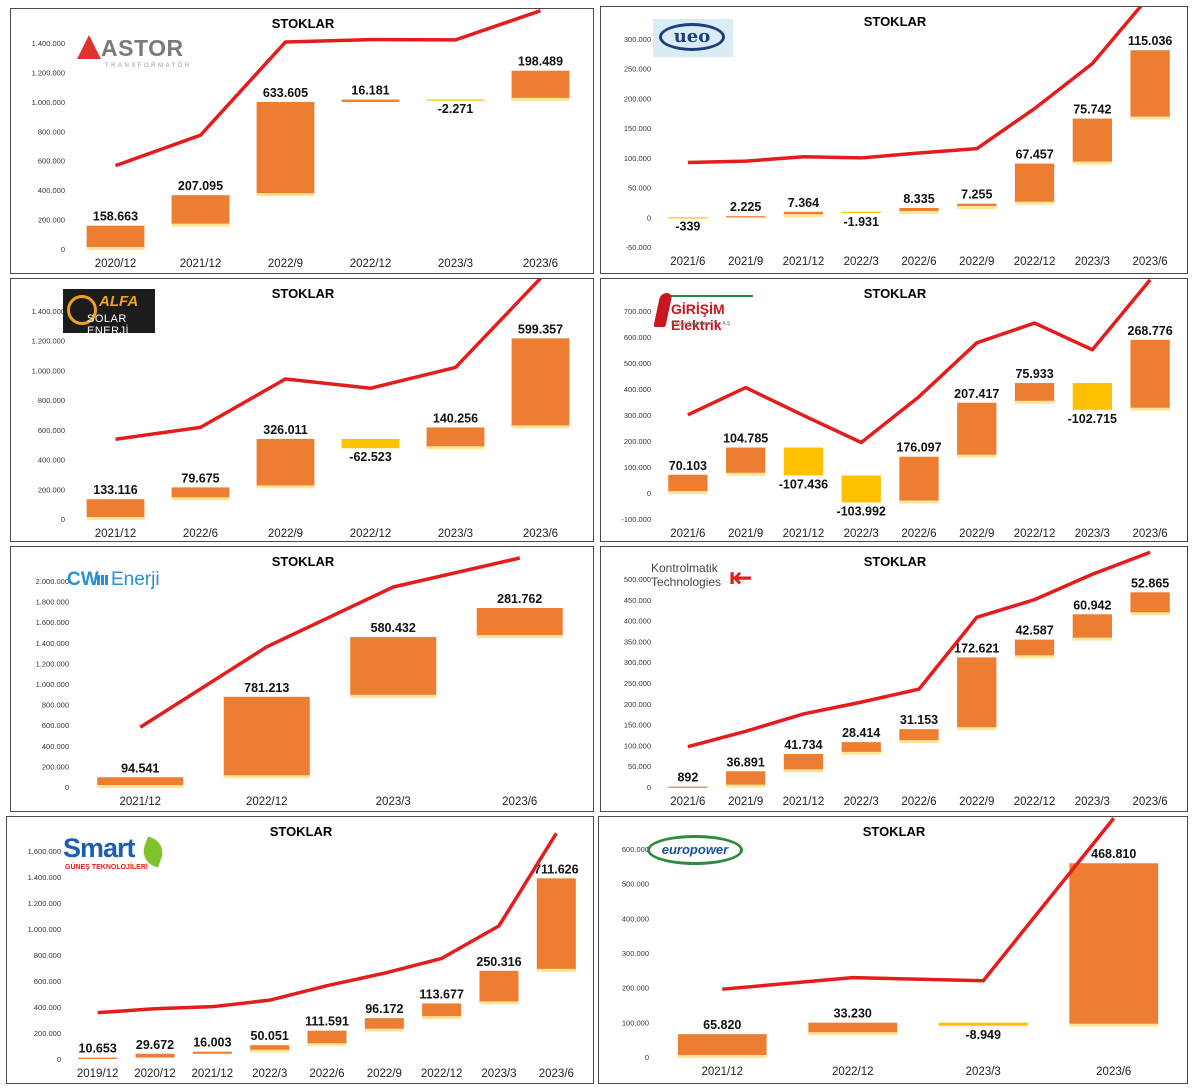 This screenshot has width=1200, height=1092. What do you see at coordinates (83, 579) in the screenshot?
I see `cw-logo-text: CW` at bounding box center [83, 579].